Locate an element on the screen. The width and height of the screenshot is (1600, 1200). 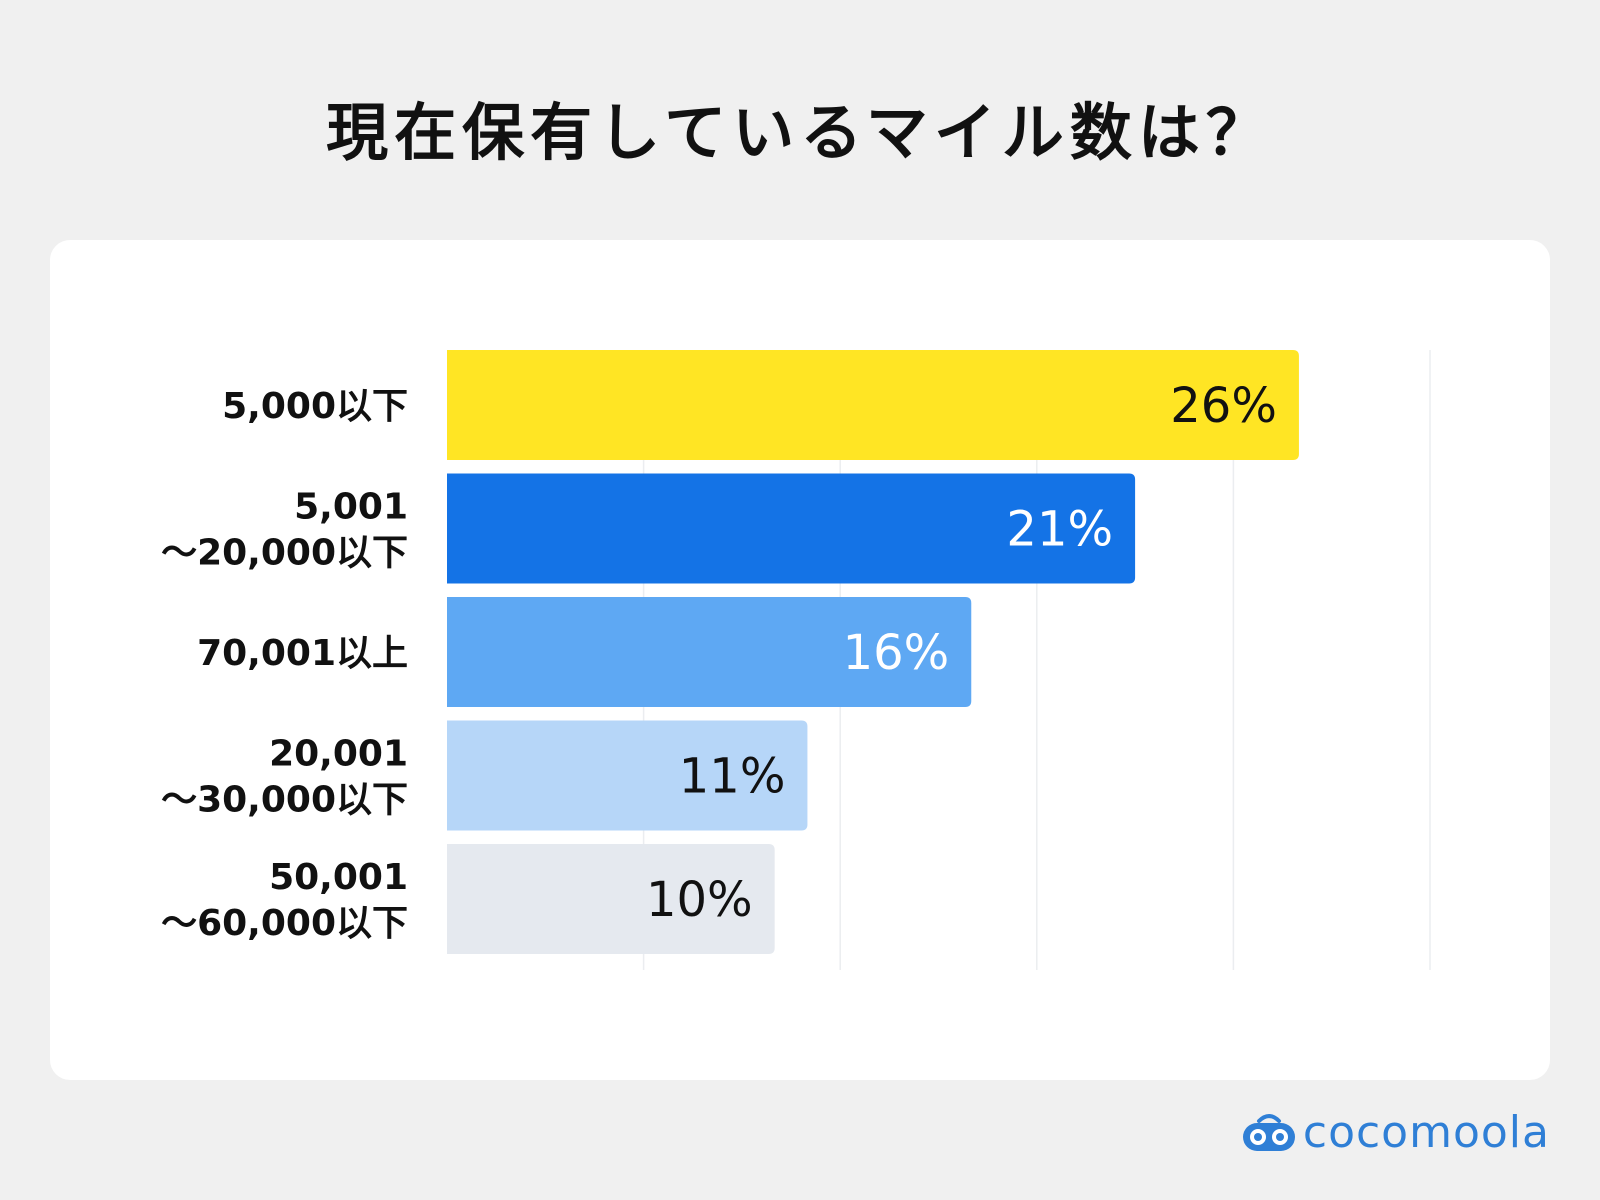
chart-title: 現在保有しているマイル数は？ is located at coordinates (800, 132).